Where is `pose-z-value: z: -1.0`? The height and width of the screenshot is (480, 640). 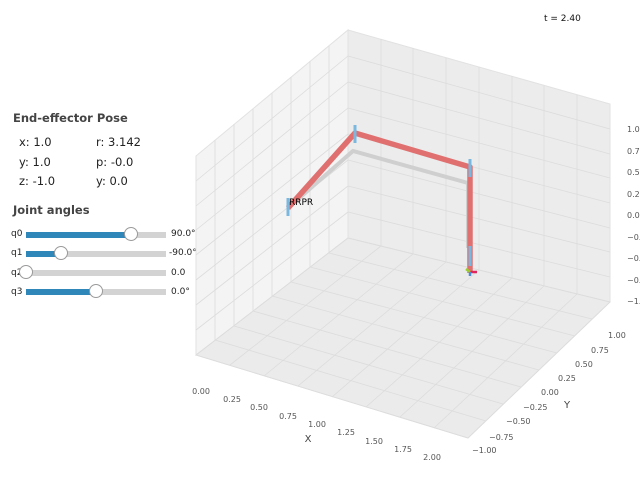
pose-z-value: z: -1.0 is located at coordinates (37, 181).